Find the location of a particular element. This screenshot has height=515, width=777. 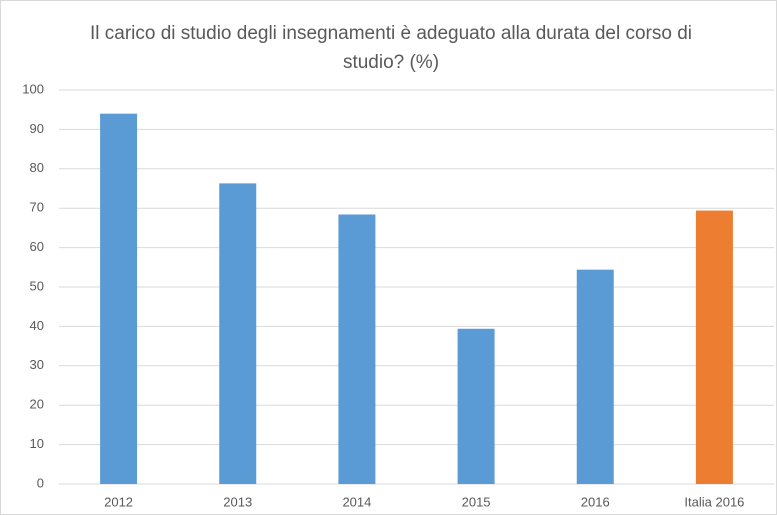

x-tick-label: 2013 is located at coordinates (237, 501).